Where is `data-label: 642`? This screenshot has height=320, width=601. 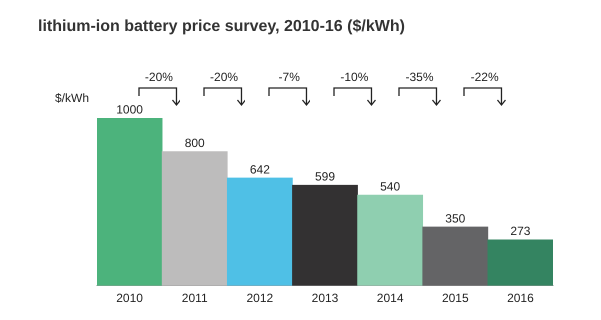
data-label: 642 is located at coordinates (260, 169).